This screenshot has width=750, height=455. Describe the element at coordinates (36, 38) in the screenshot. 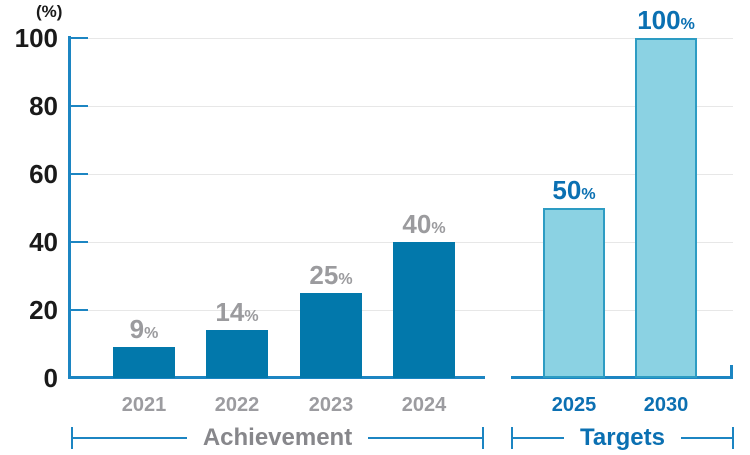

I see `y-axis-tick-label: 100` at that location.